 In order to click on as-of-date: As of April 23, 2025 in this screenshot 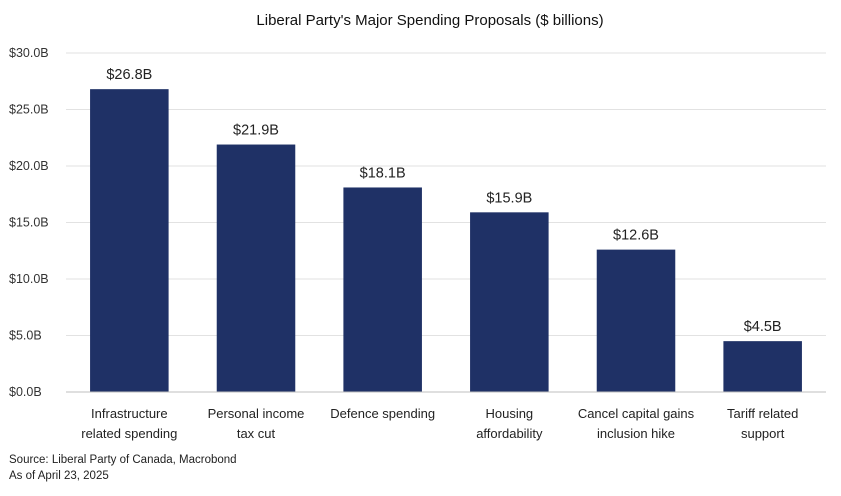, I will do `click(59, 476)`.